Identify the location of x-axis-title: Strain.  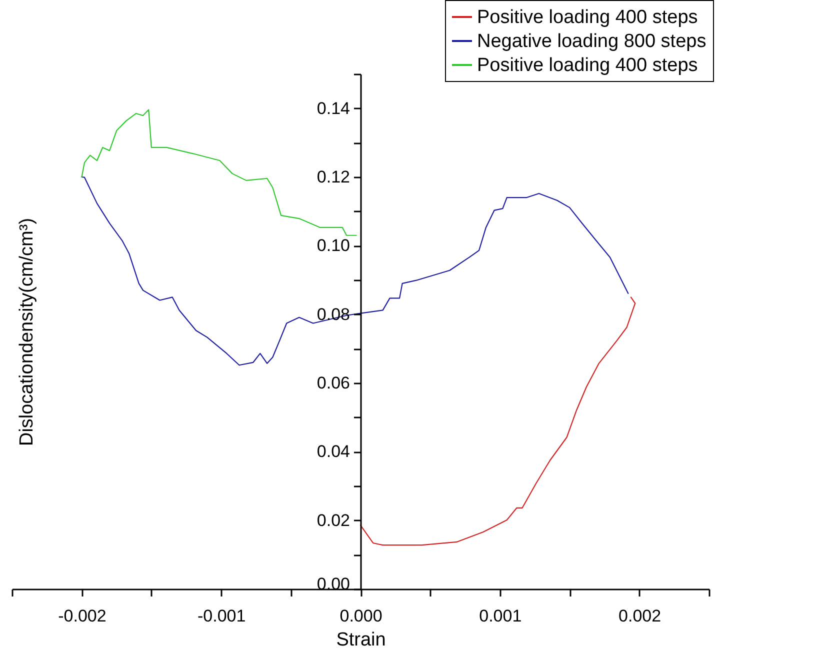
(361, 640).